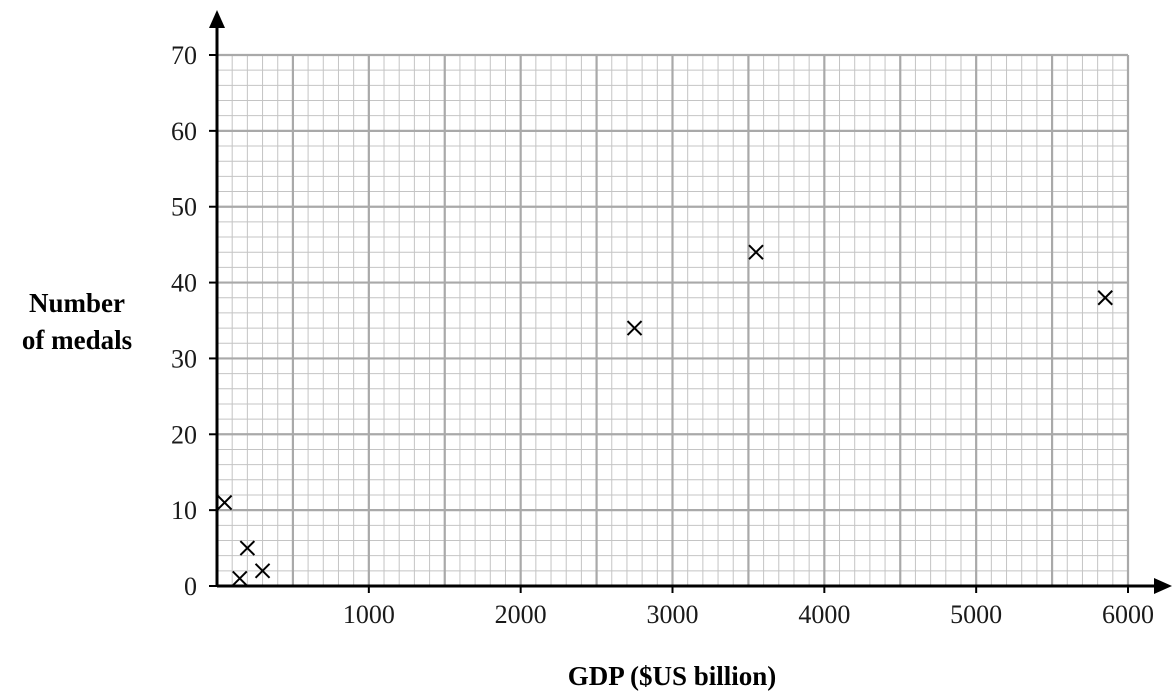 This screenshot has height=697, width=1176. What do you see at coordinates (184, 283) in the screenshot?
I see `y-tick-label: 40` at bounding box center [184, 283].